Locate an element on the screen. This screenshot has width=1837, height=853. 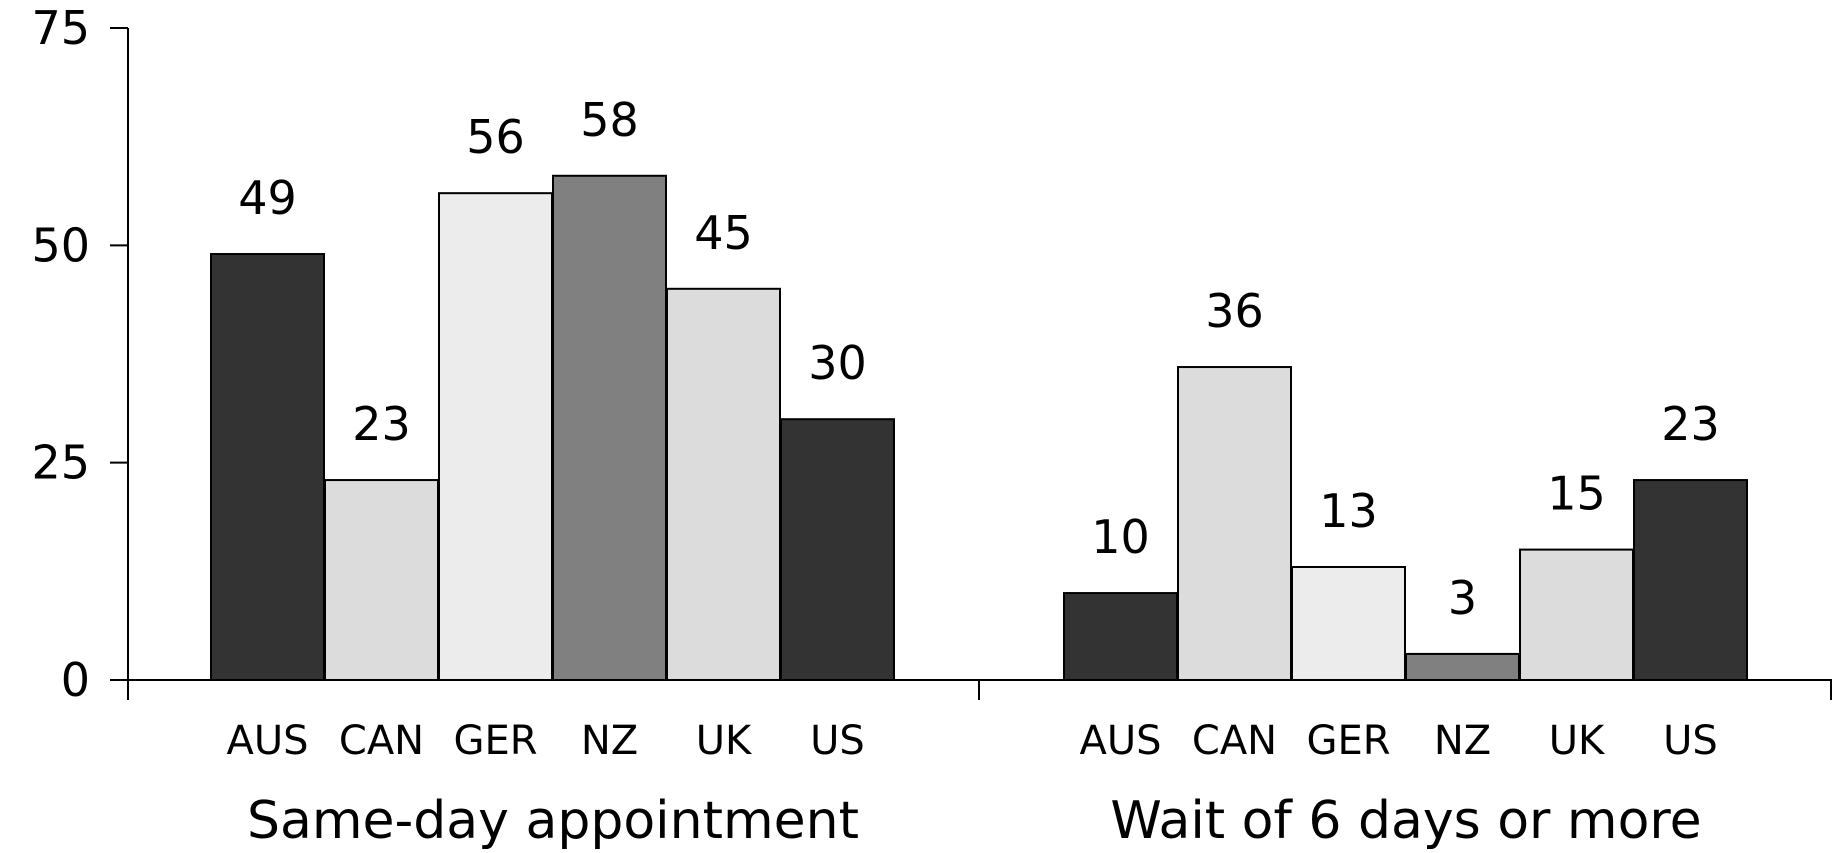
data-label: 13 is located at coordinates (1348, 511).